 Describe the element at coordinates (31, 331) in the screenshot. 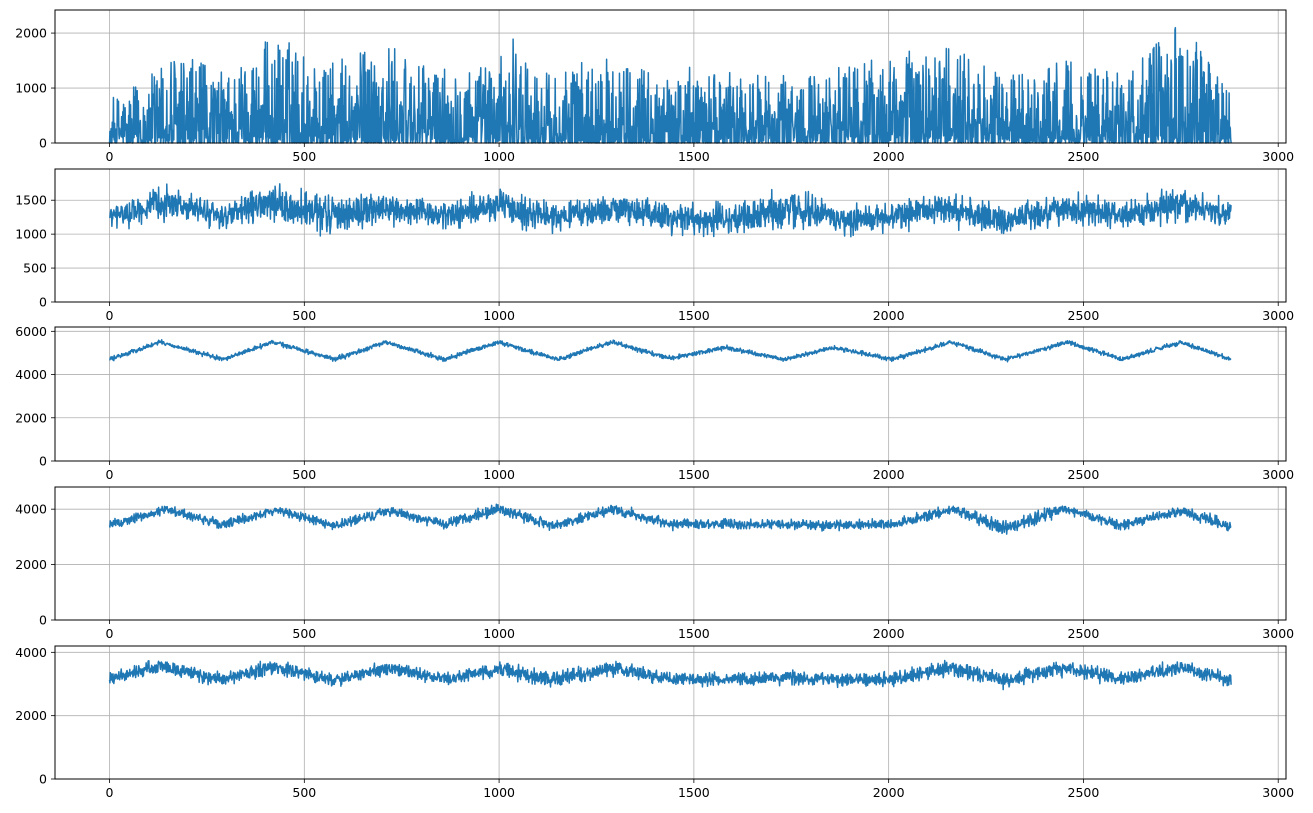

I see `y-tick-label: 6000` at that location.